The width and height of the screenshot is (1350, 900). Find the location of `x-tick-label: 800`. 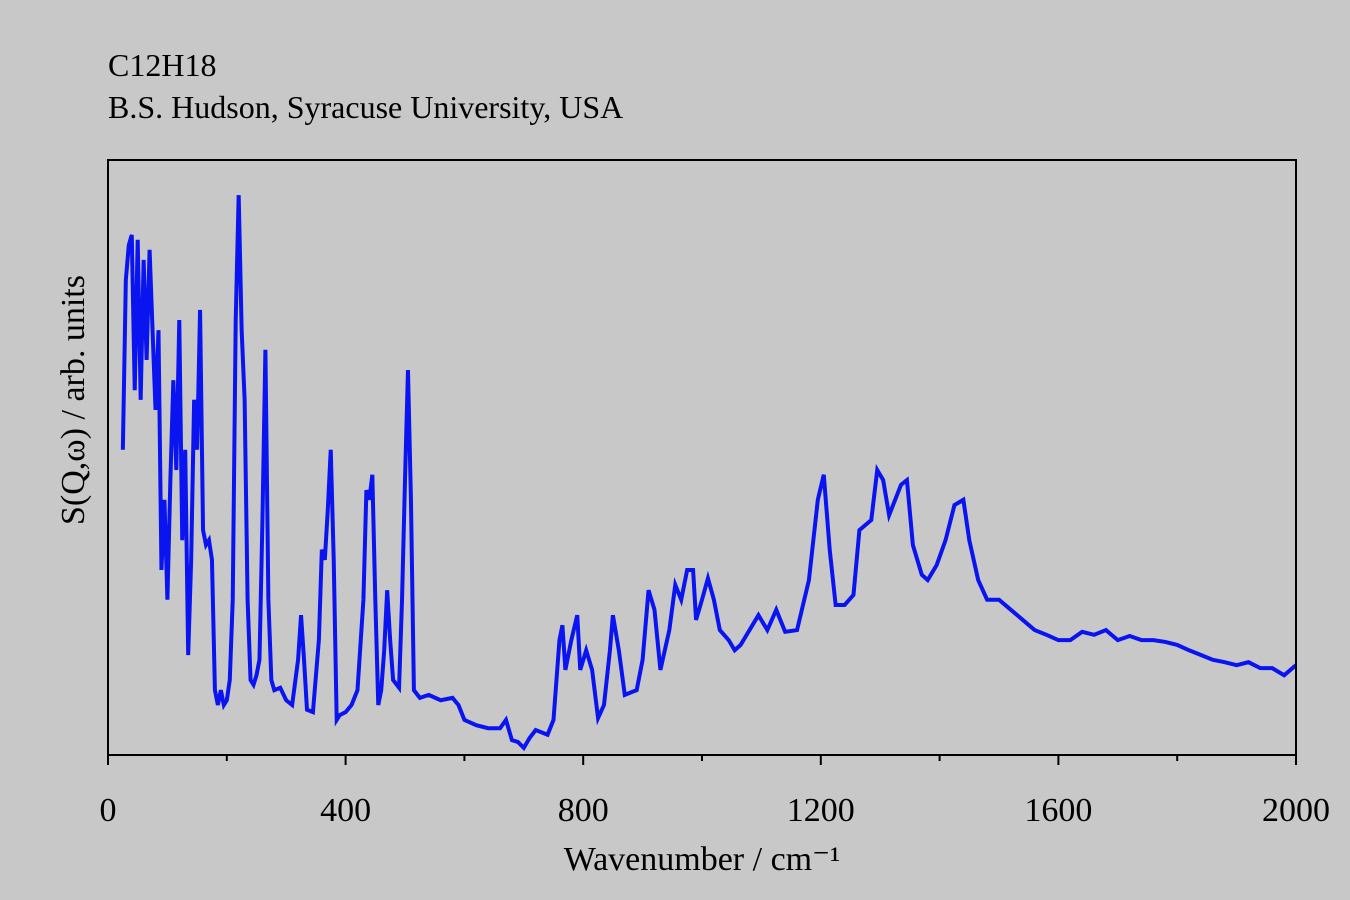

x-tick-label: 800 is located at coordinates (583, 810).